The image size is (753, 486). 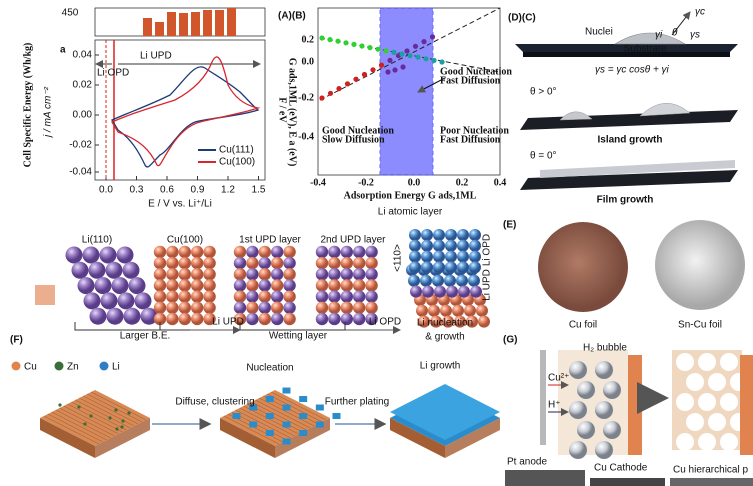 What do you see at coordinates (605, 348) in the screenshot?
I see `annotation: H₂ bubble` at bounding box center [605, 348].